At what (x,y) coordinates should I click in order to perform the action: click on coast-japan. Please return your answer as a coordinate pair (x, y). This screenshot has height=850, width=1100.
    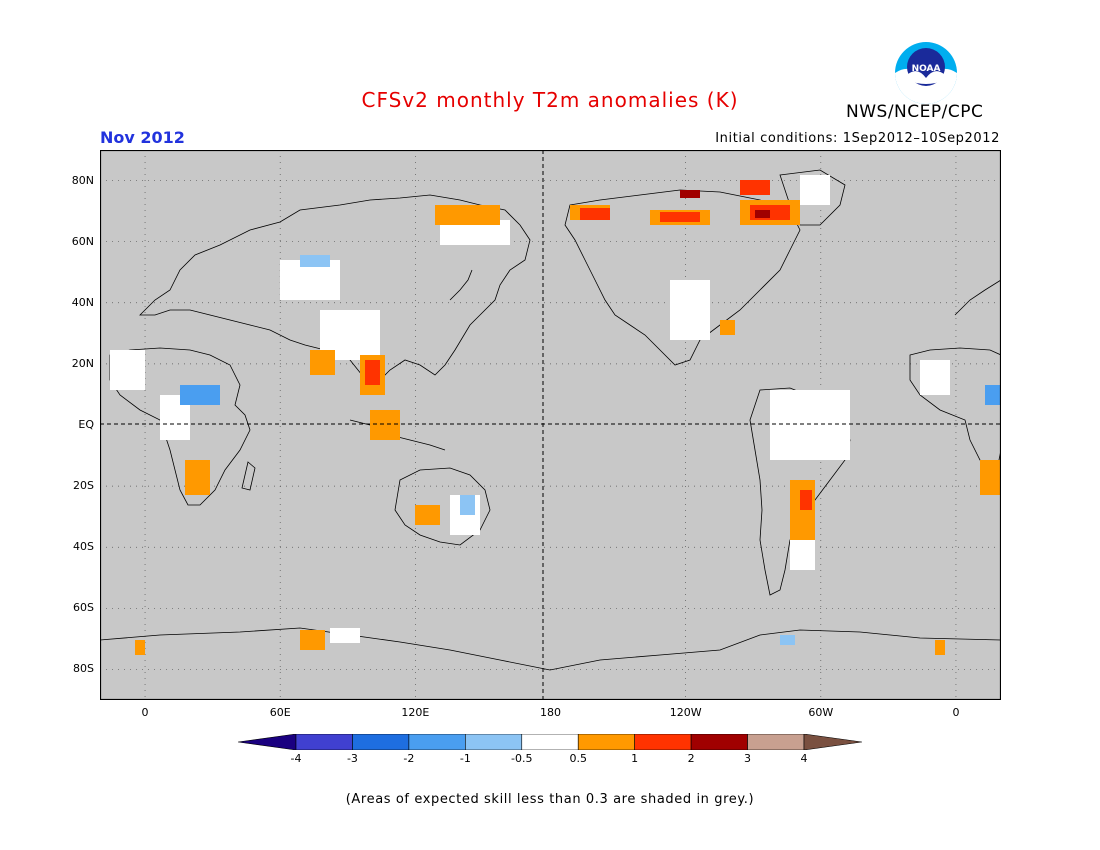
    Looking at the image, I should click on (461, 285).